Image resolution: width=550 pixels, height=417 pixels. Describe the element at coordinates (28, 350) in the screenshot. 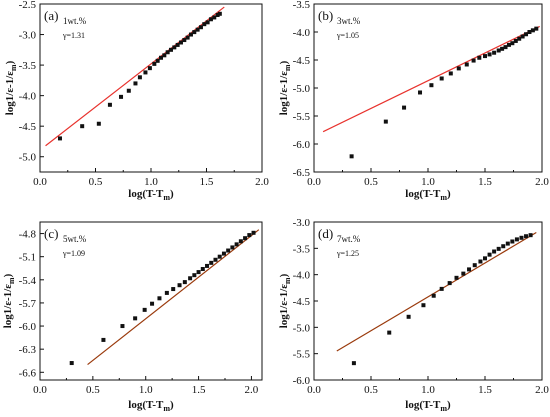

I see `y-tick-label: -6.3` at that location.